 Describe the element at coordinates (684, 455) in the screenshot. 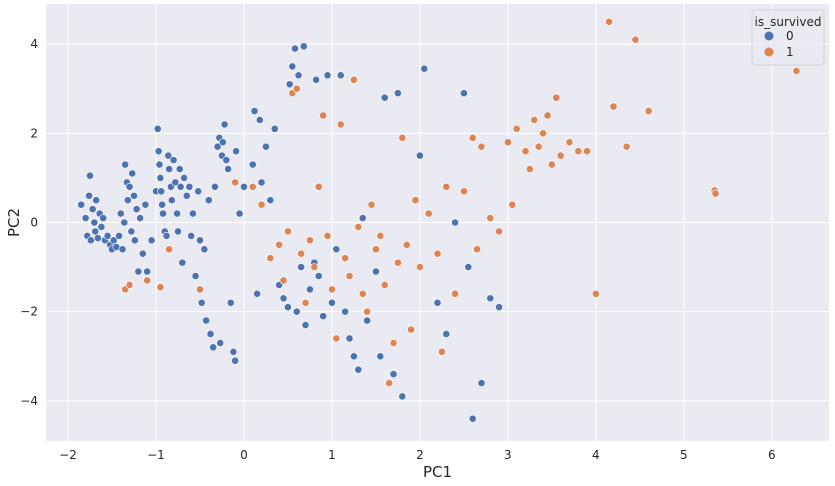

I see `x-tick-label: 5` at that location.